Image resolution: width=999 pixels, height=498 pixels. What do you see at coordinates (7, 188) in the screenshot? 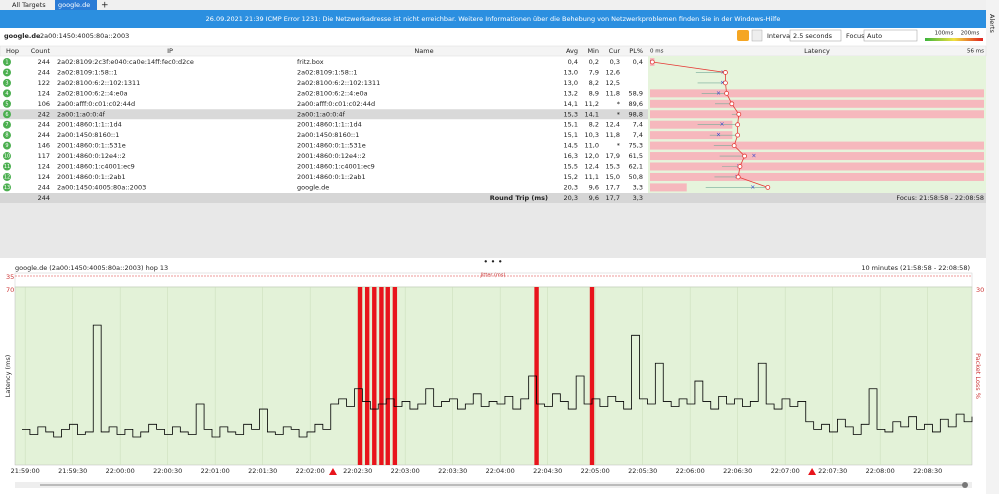
I see `hop: 13` at bounding box center [7, 188].